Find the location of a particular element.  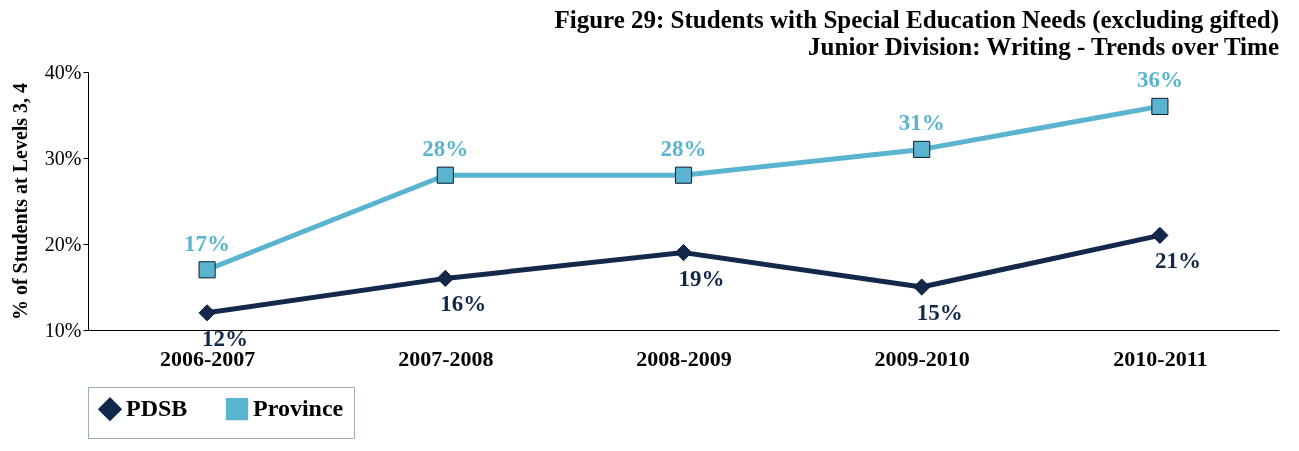

y-tick-label: 30% is located at coordinates (63, 157).